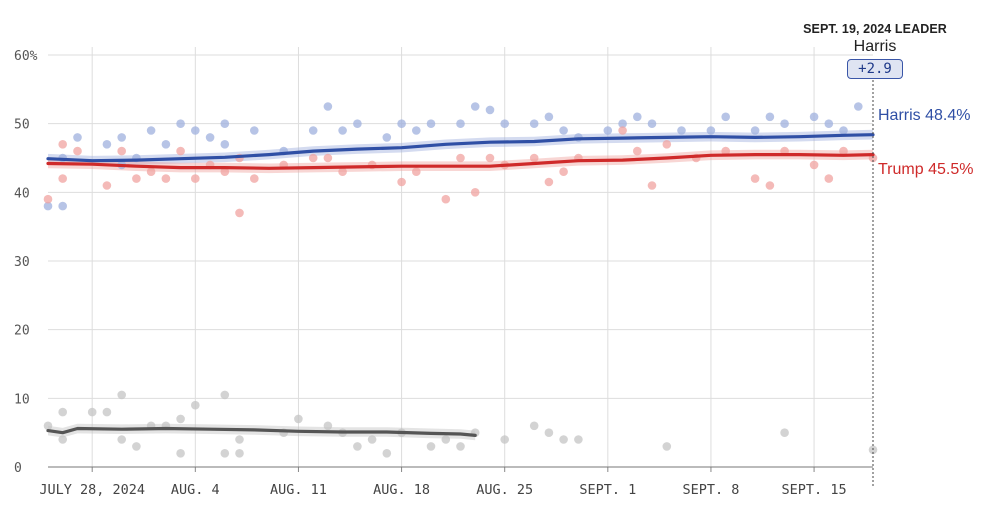 This screenshot has width=1000, height=518. Describe the element at coordinates (26, 56) in the screenshot. I see `y-tick-label: 60%` at that location.